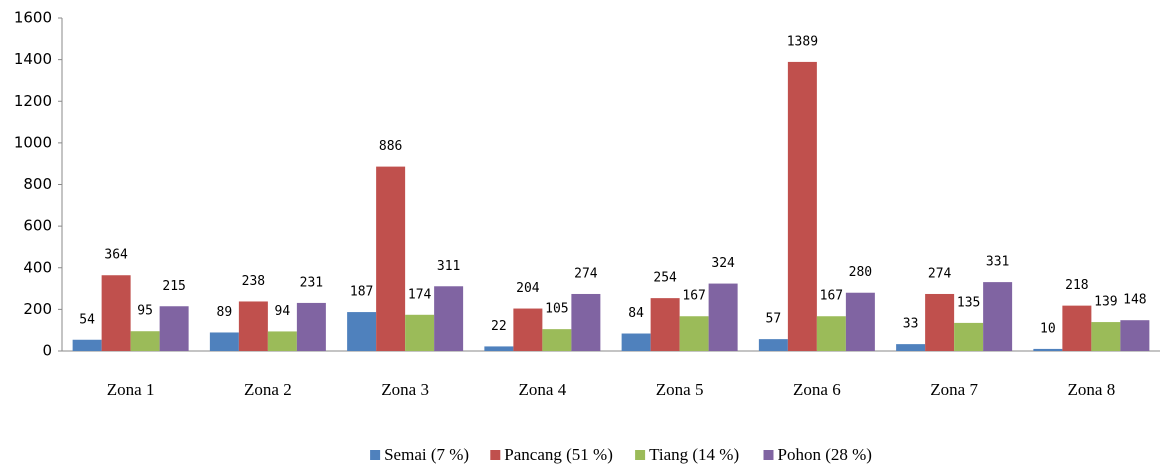  Describe the element at coordinates (556, 309) in the screenshot. I see `value-label: 105` at that location.